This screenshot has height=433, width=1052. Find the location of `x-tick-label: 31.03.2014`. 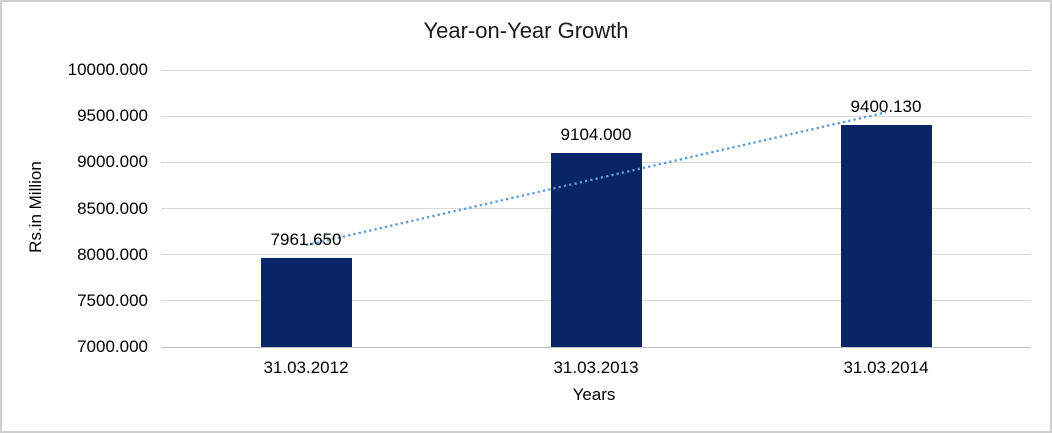

x-tick-label: 31.03.2014 is located at coordinates (886, 367).